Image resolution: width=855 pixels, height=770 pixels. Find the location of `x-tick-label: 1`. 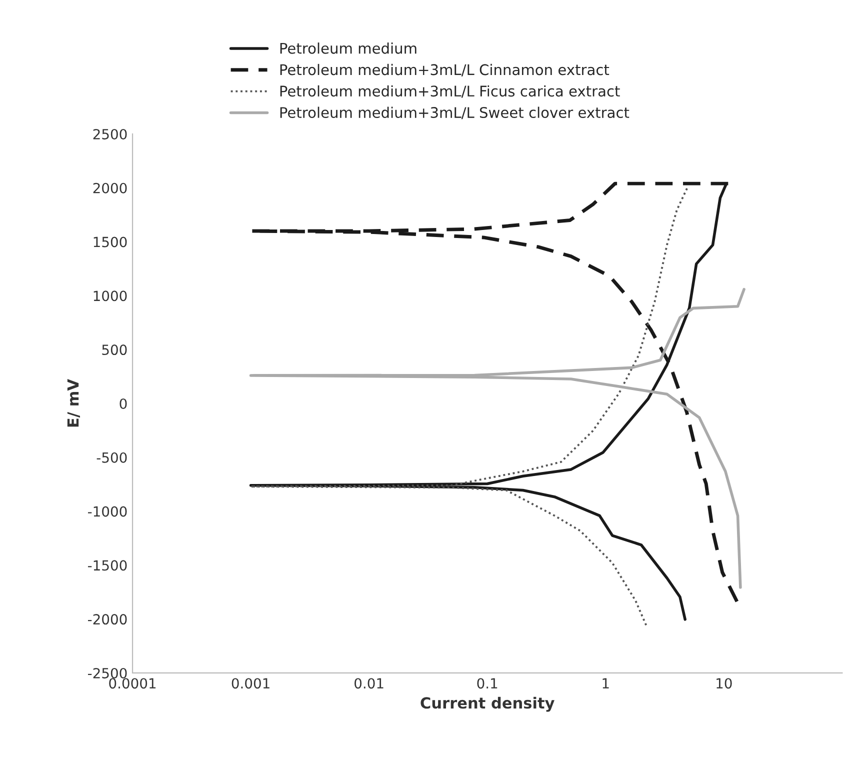

x-tick-label: 1 is located at coordinates (605, 683).